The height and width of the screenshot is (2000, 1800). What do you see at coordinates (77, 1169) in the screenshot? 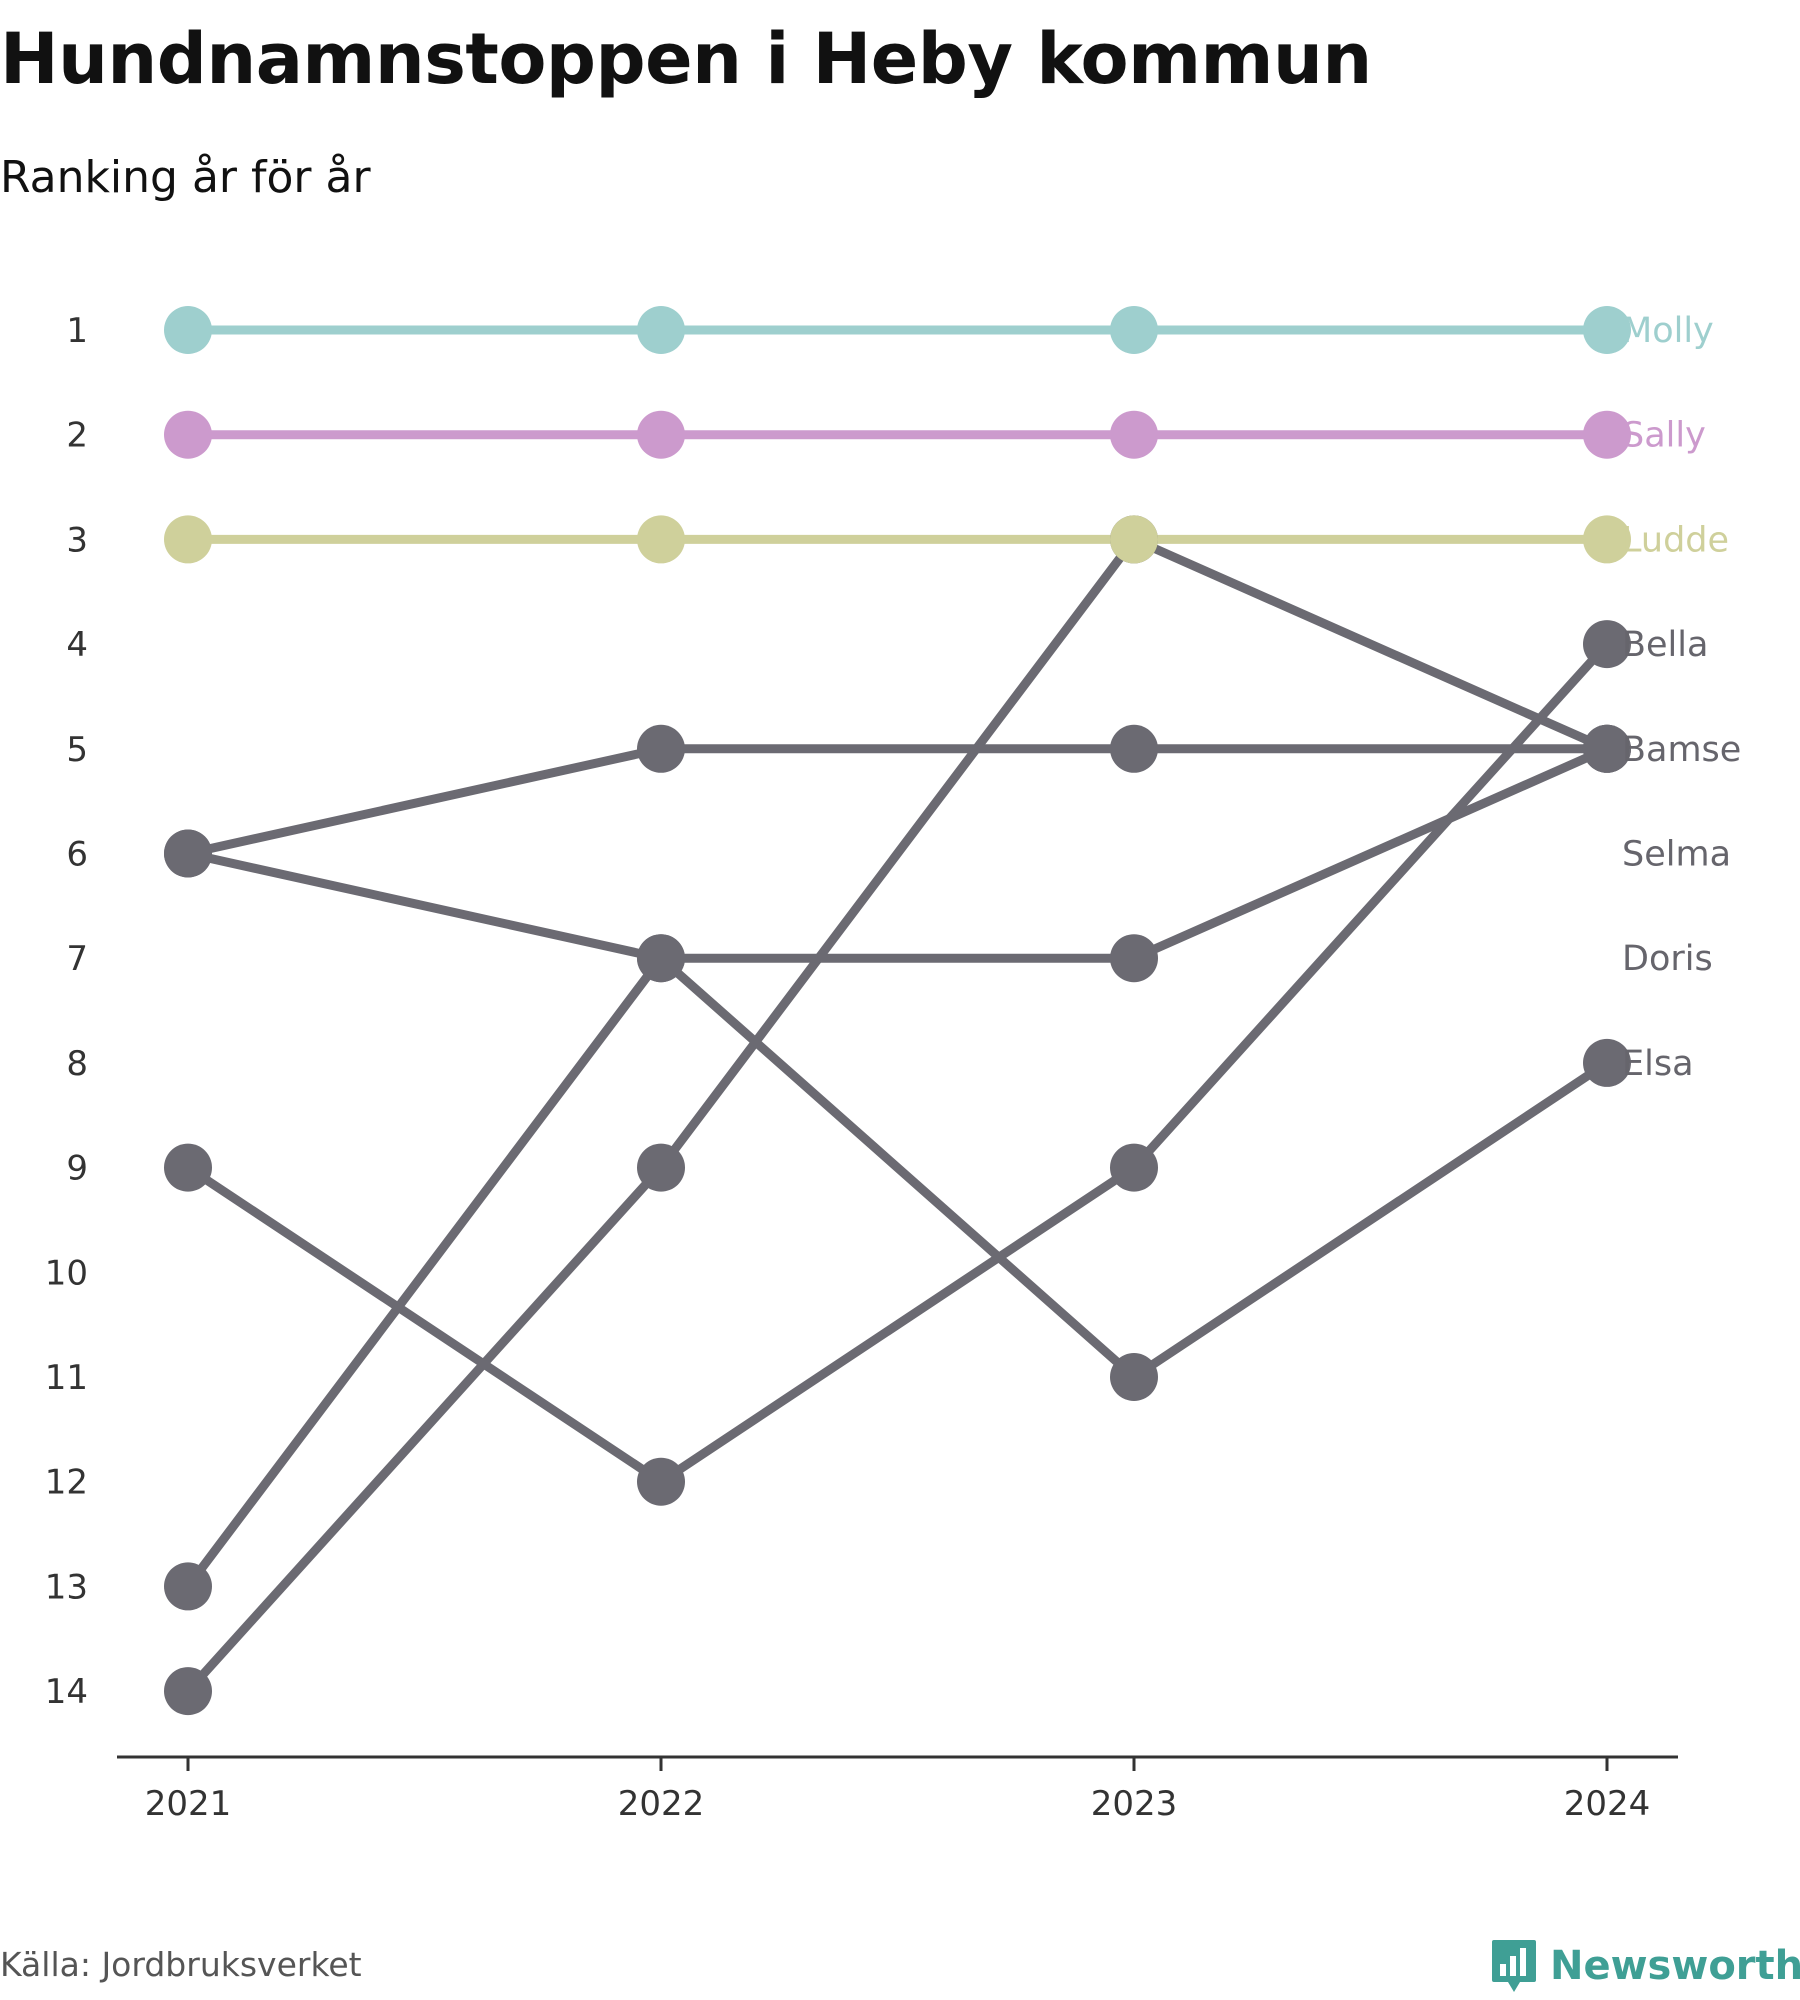
I see `y-tick-label: 9` at bounding box center [77, 1169].